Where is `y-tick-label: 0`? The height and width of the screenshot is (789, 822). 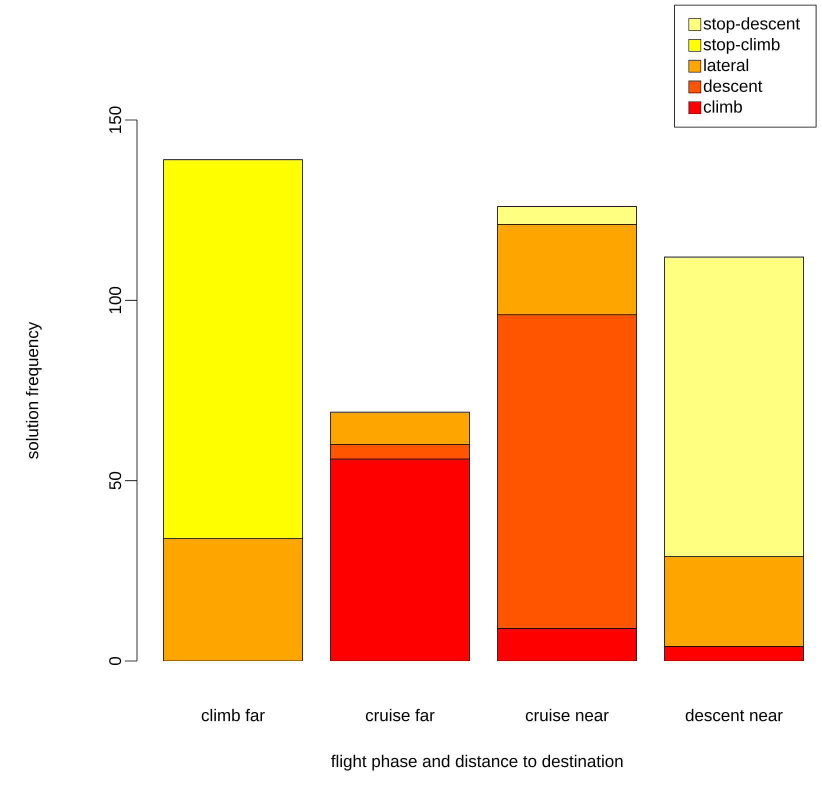 y-tick-label: 0 is located at coordinates (115, 661).